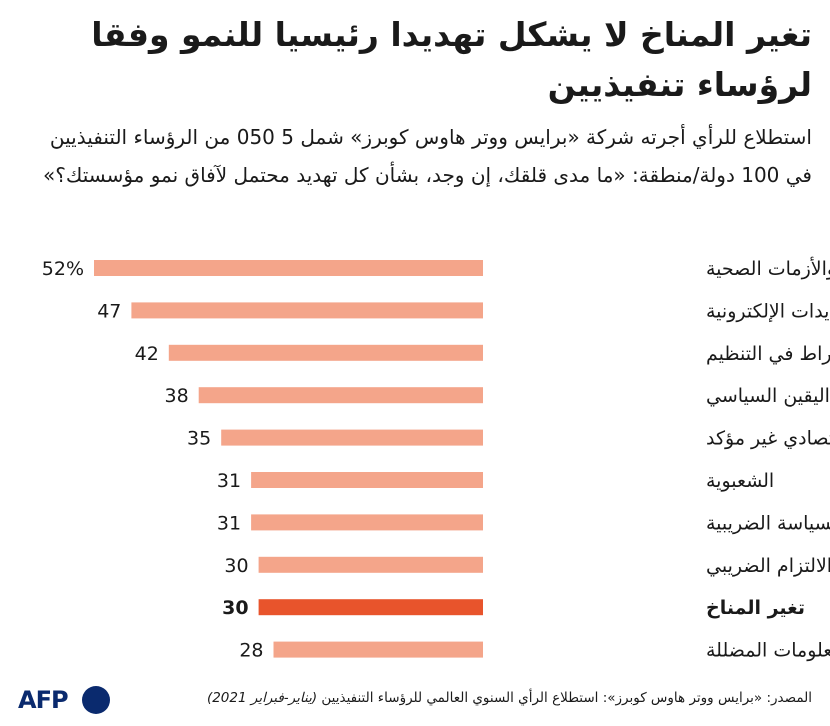 This screenshot has height=726, width=830. I want to click on value-label-4: 38, so click(177, 396).